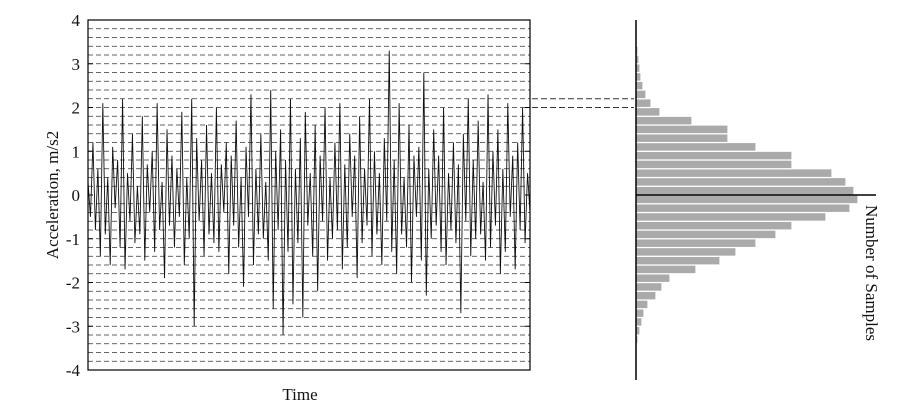 The height and width of the screenshot is (418, 902). What do you see at coordinates (73, 326) in the screenshot?
I see `y-tick-label: -3` at bounding box center [73, 326].